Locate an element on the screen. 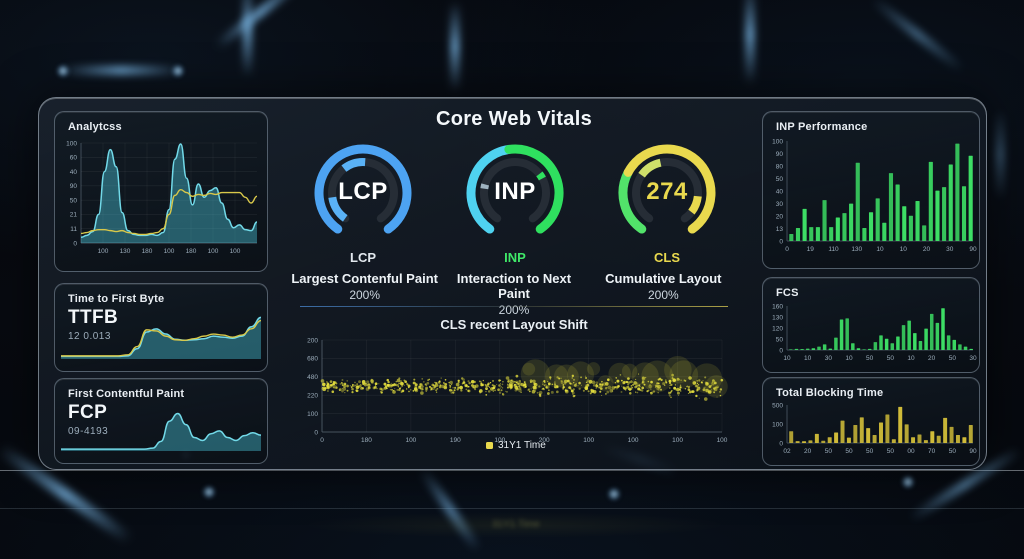 Image resolution: width=1024 pixels, height=559 pixels. legend-swatch-icon is located at coordinates (489, 445).